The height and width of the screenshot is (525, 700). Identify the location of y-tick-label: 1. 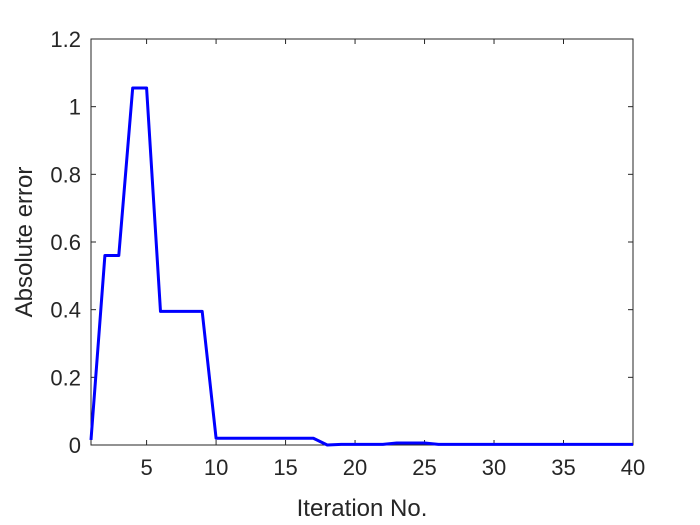
(75, 107).